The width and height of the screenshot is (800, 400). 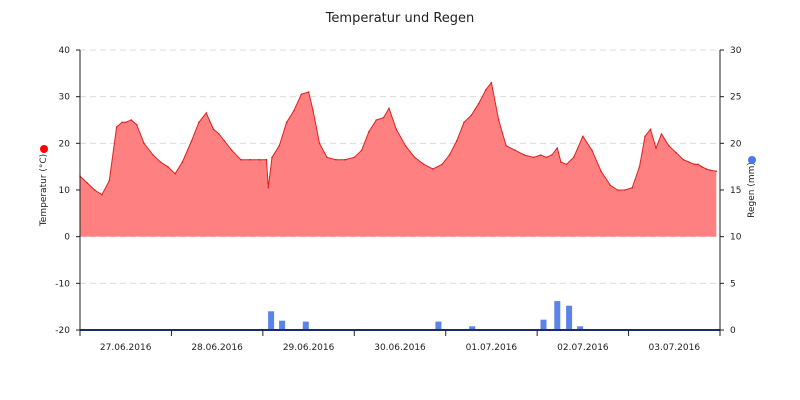 What do you see at coordinates (309, 348) in the screenshot?
I see `x-tick-label: 29.06.2016` at bounding box center [309, 348].